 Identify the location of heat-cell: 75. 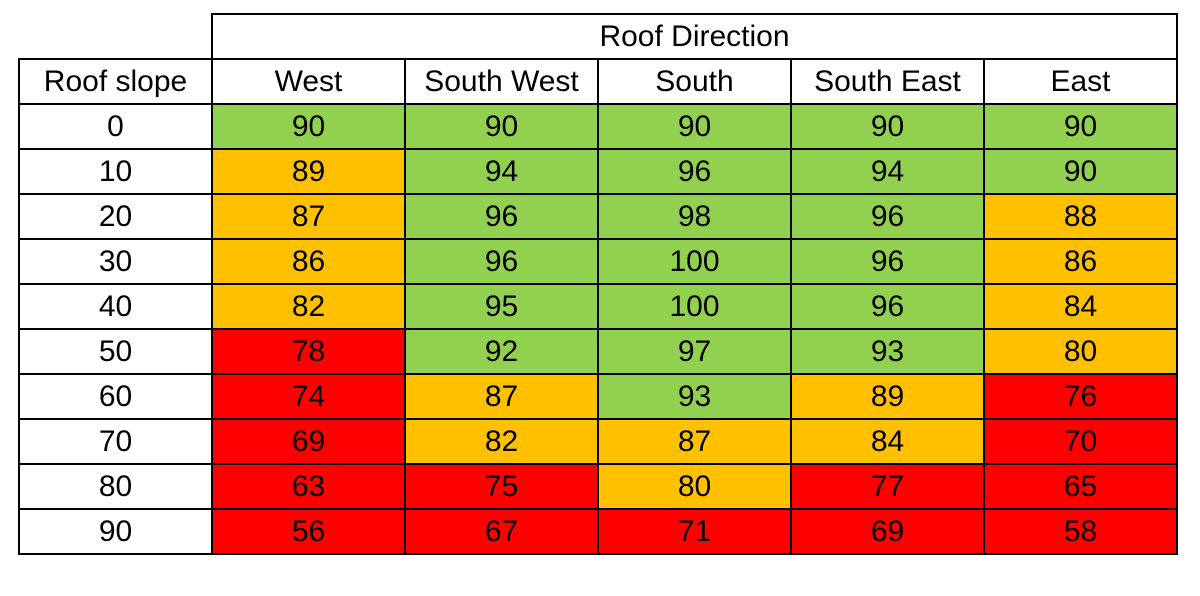
(501, 486).